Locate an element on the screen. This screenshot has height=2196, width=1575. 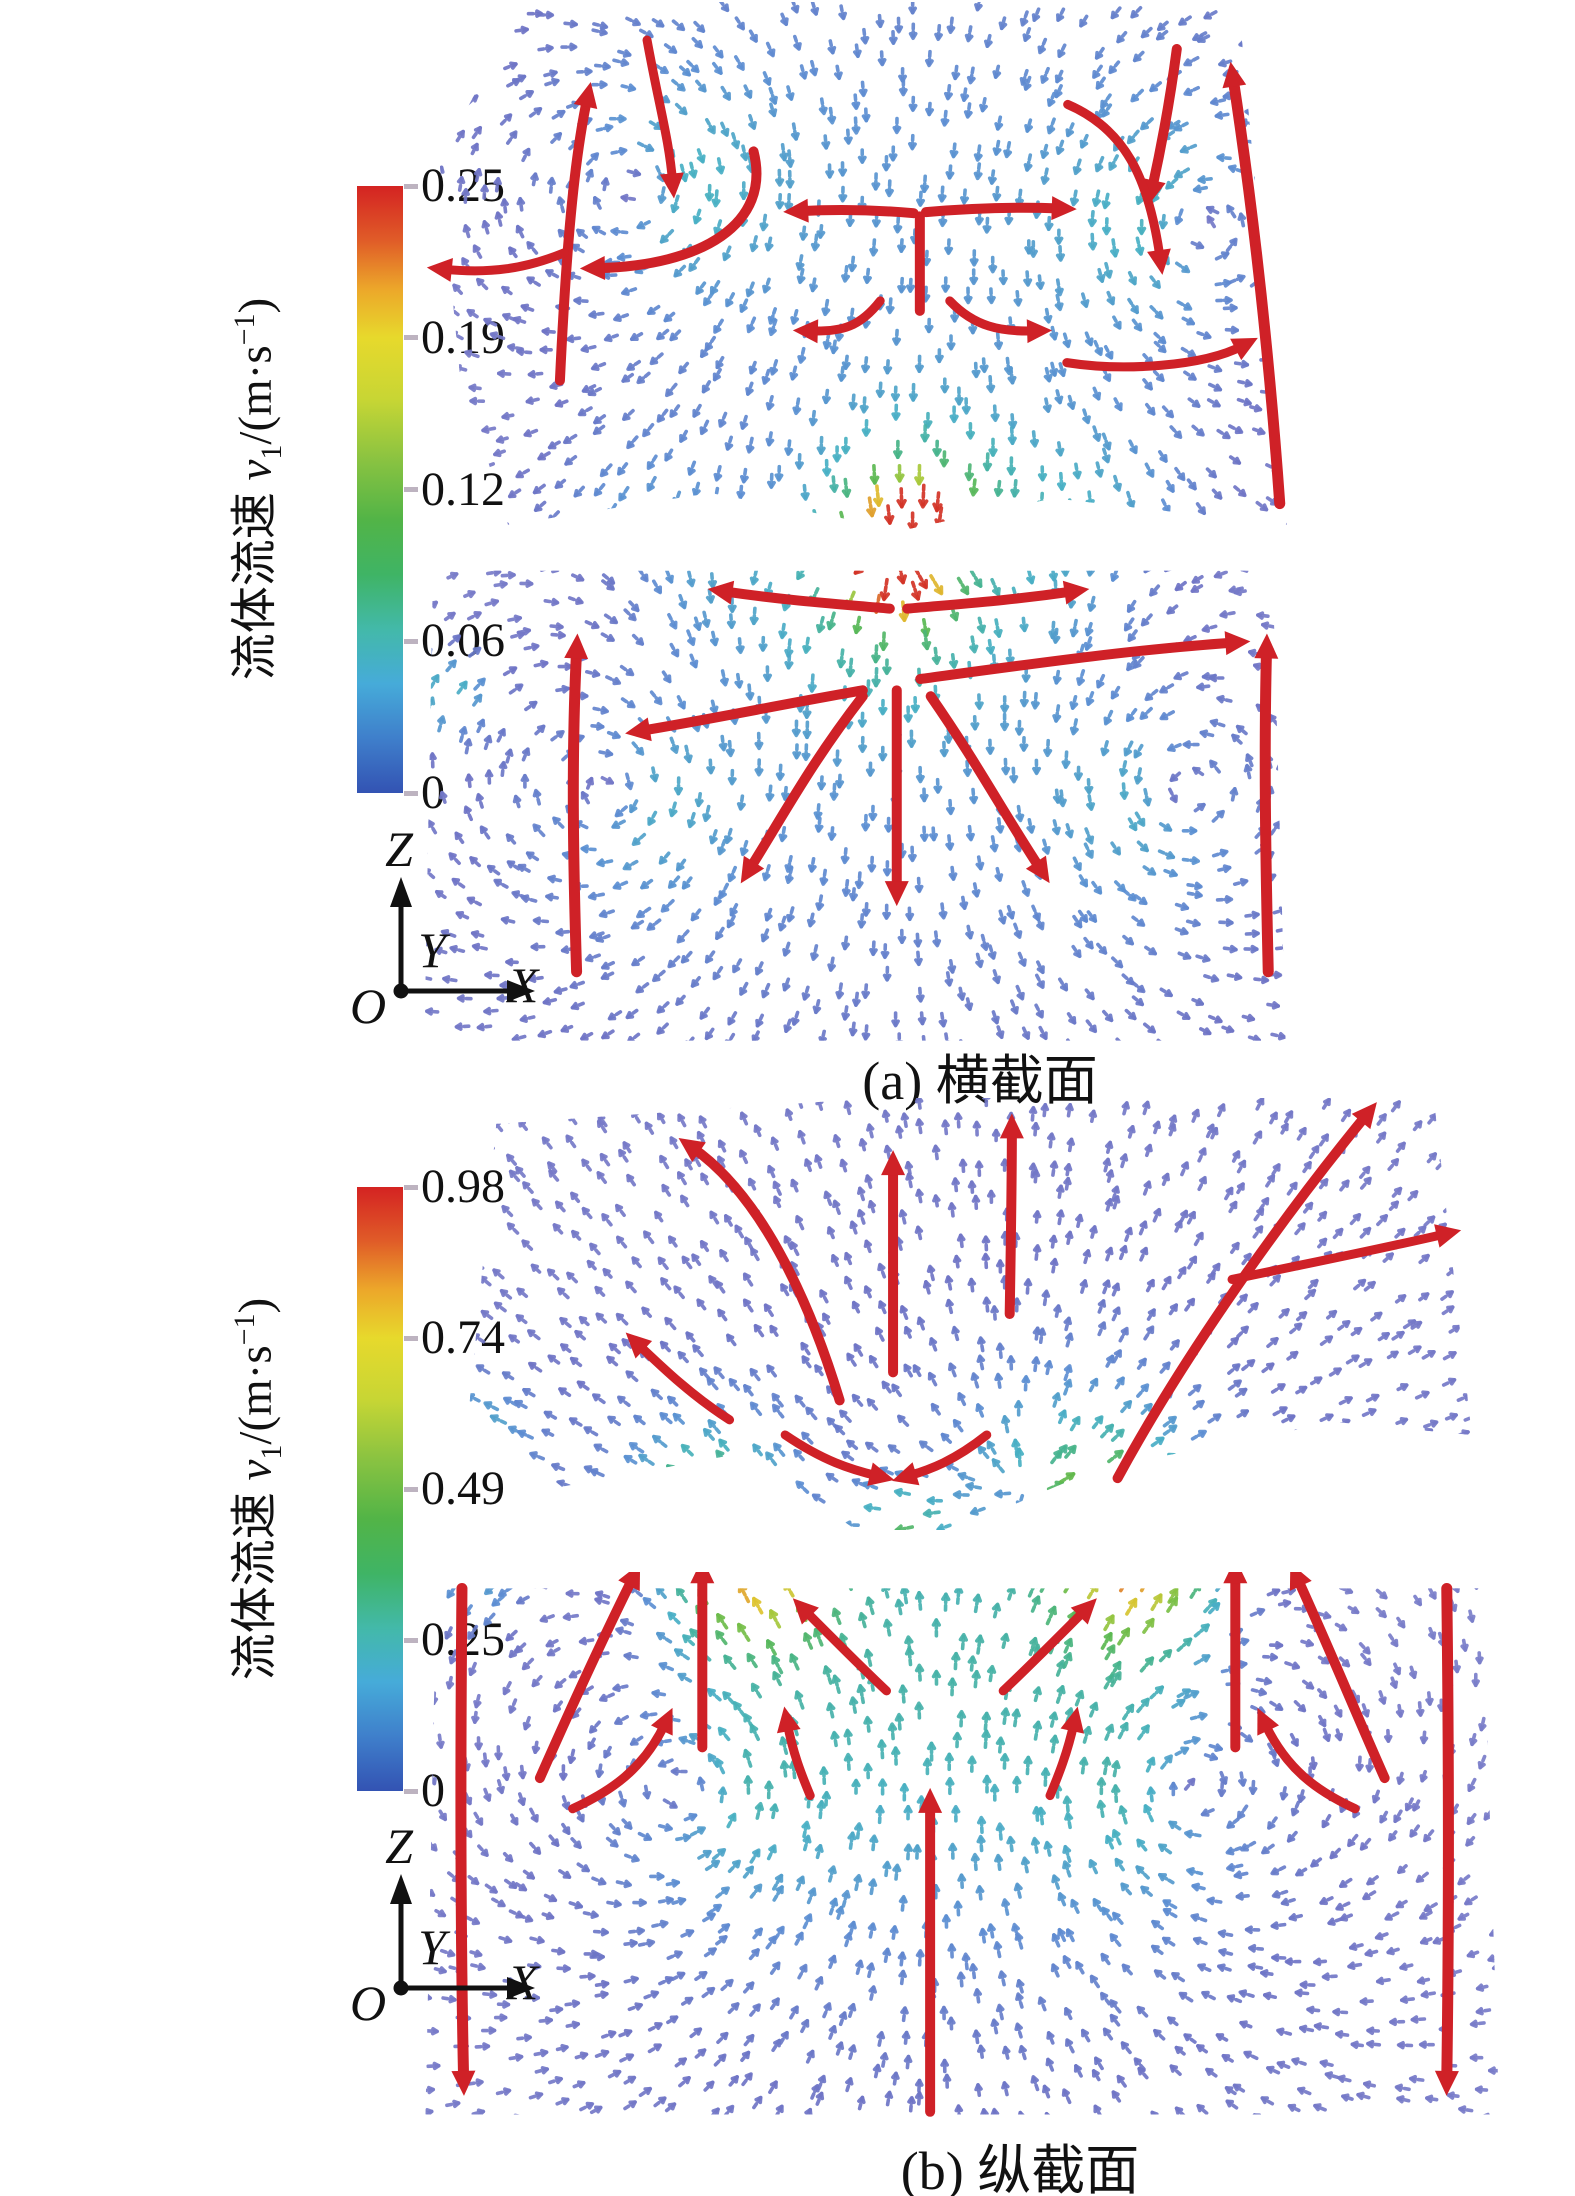
colorbar-tick-label: 0.12 is located at coordinates (463, 489).